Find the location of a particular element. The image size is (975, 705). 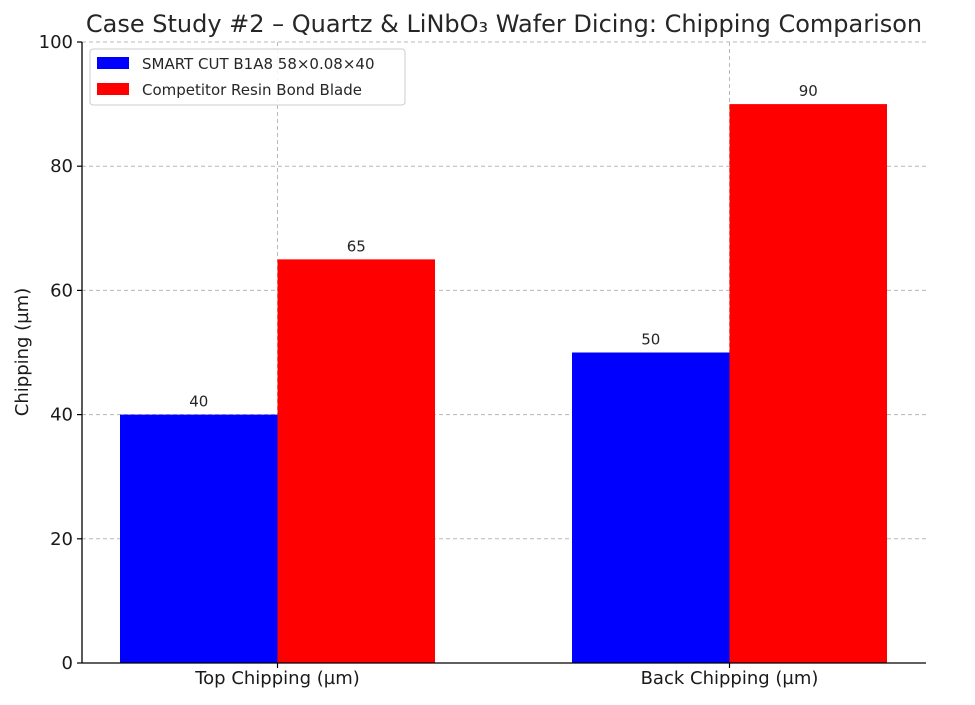

legend-box is located at coordinates (247, 77).